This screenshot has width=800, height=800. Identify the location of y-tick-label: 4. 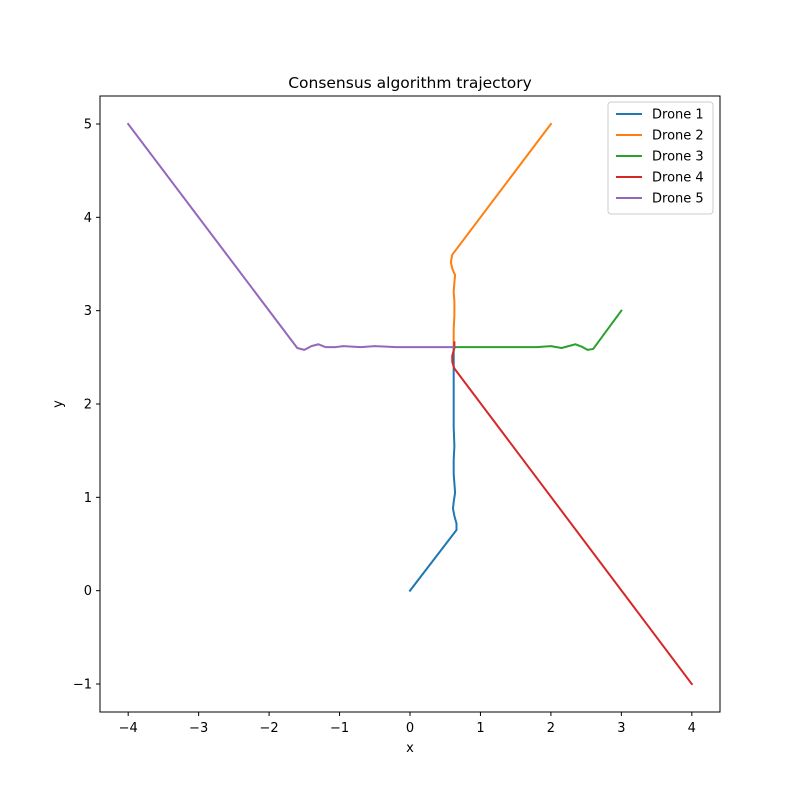
(88, 218).